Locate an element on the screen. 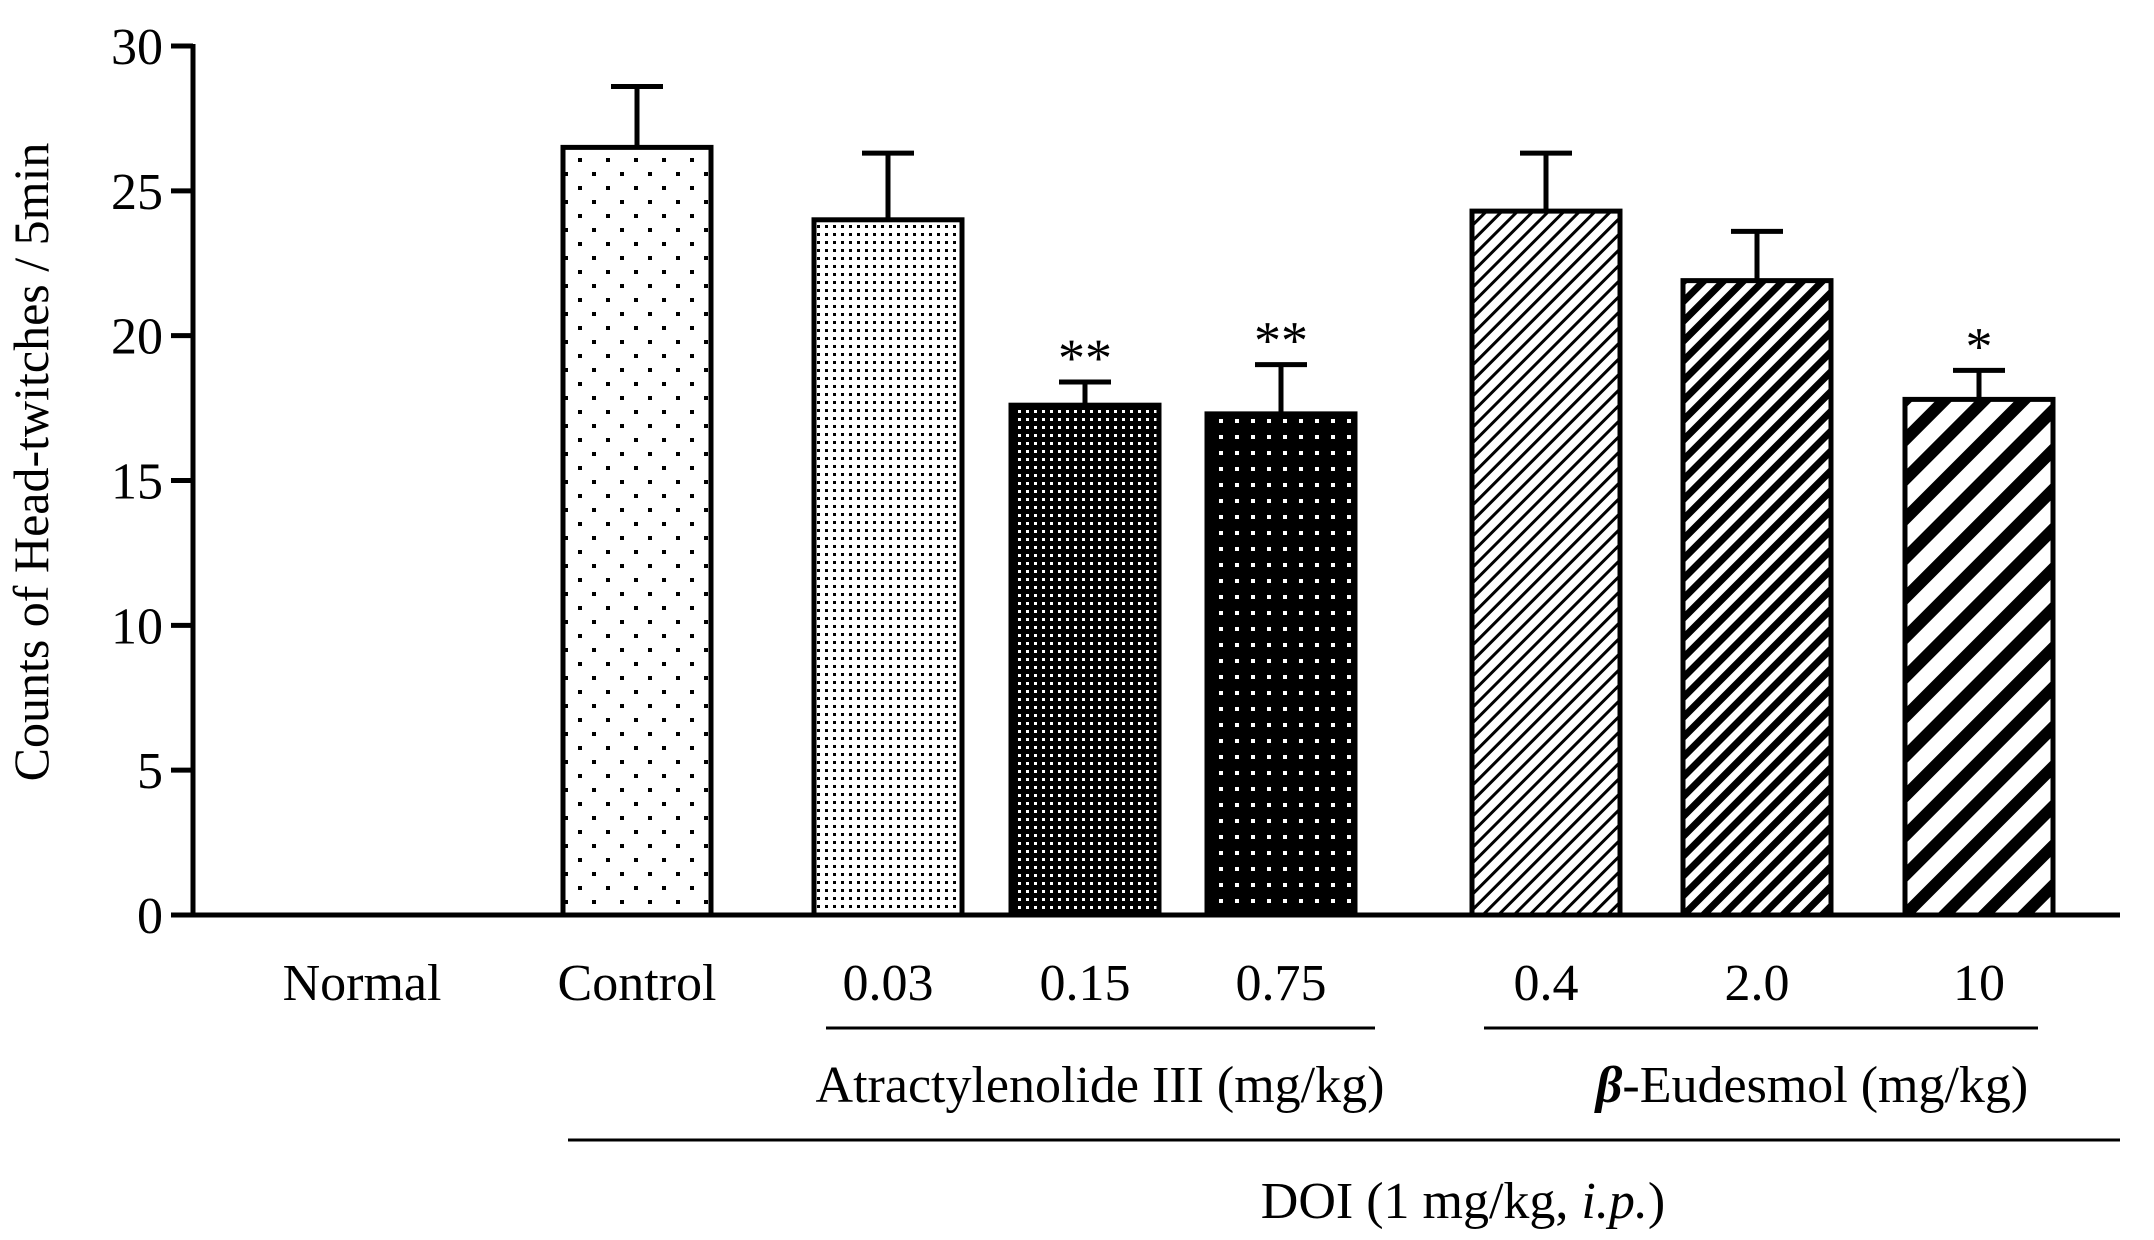  group-label-eudesmol: β-Eudesmol (mg/kg) is located at coordinates (1811, 1085).